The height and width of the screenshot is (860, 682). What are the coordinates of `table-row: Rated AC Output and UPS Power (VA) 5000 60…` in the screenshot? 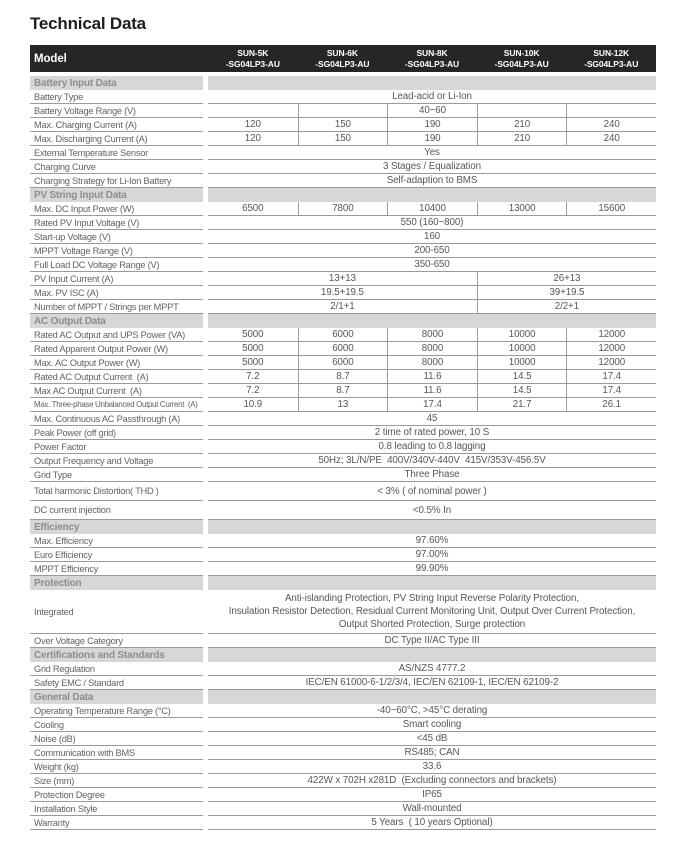 It's located at (343, 335).